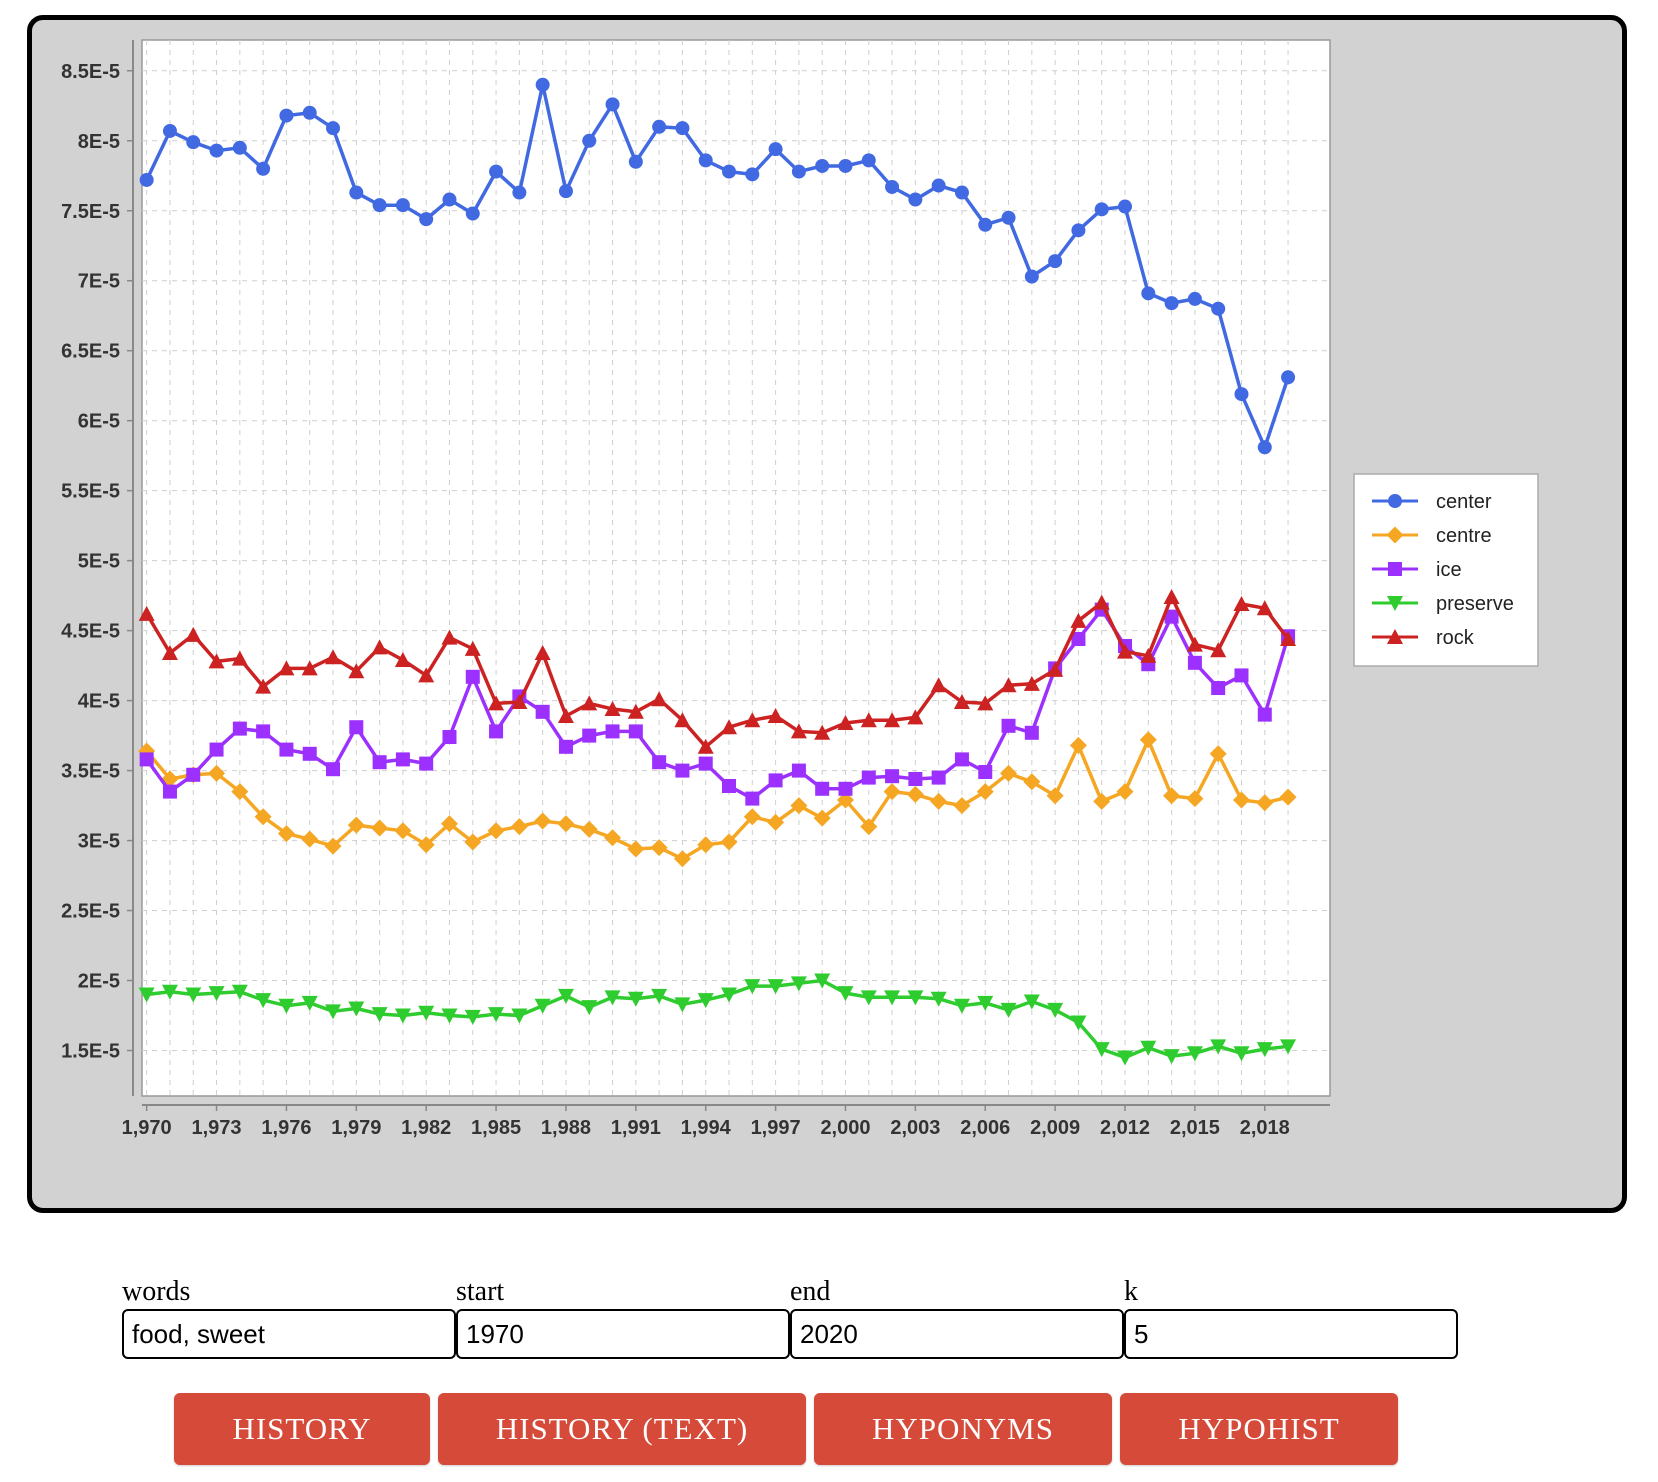 The width and height of the screenshot is (1658, 1482). I want to click on y-tick-label: 3E-5, so click(99, 842).